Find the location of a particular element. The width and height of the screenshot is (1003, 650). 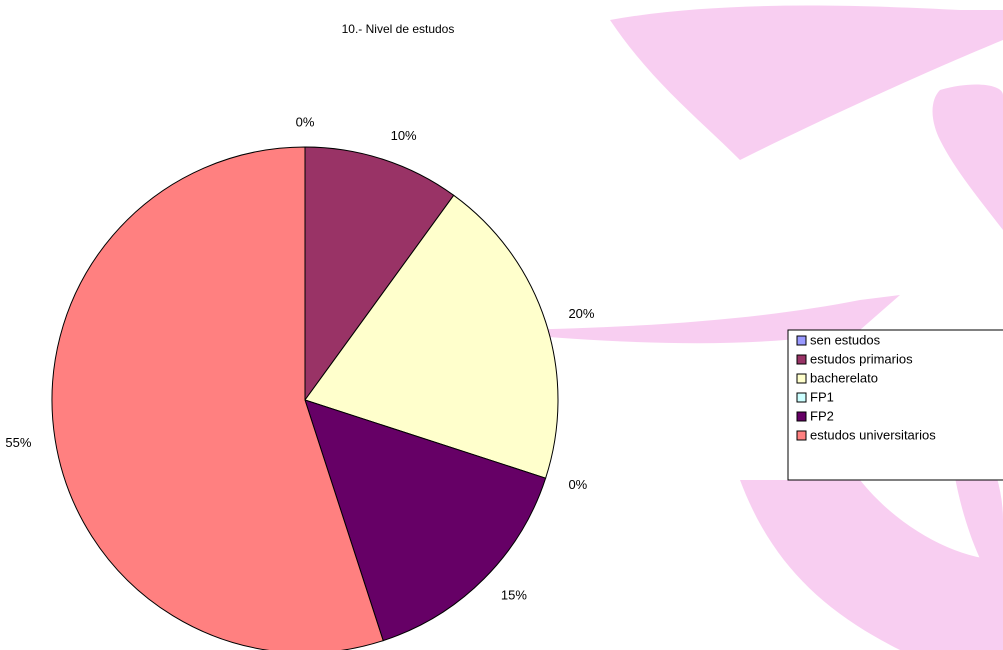

legend-label: sen estudos is located at coordinates (845, 339).